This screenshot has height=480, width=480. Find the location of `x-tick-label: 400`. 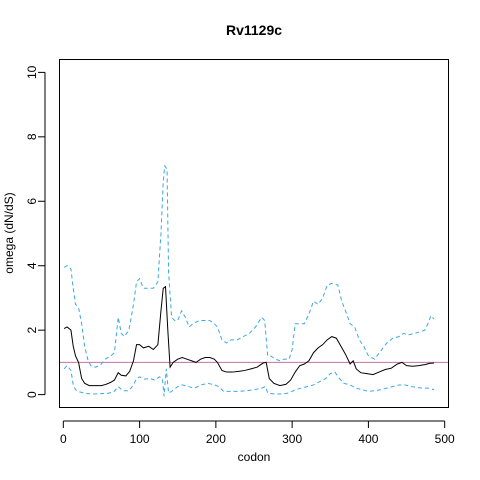

x-tick-label: 400 is located at coordinates (368, 439).